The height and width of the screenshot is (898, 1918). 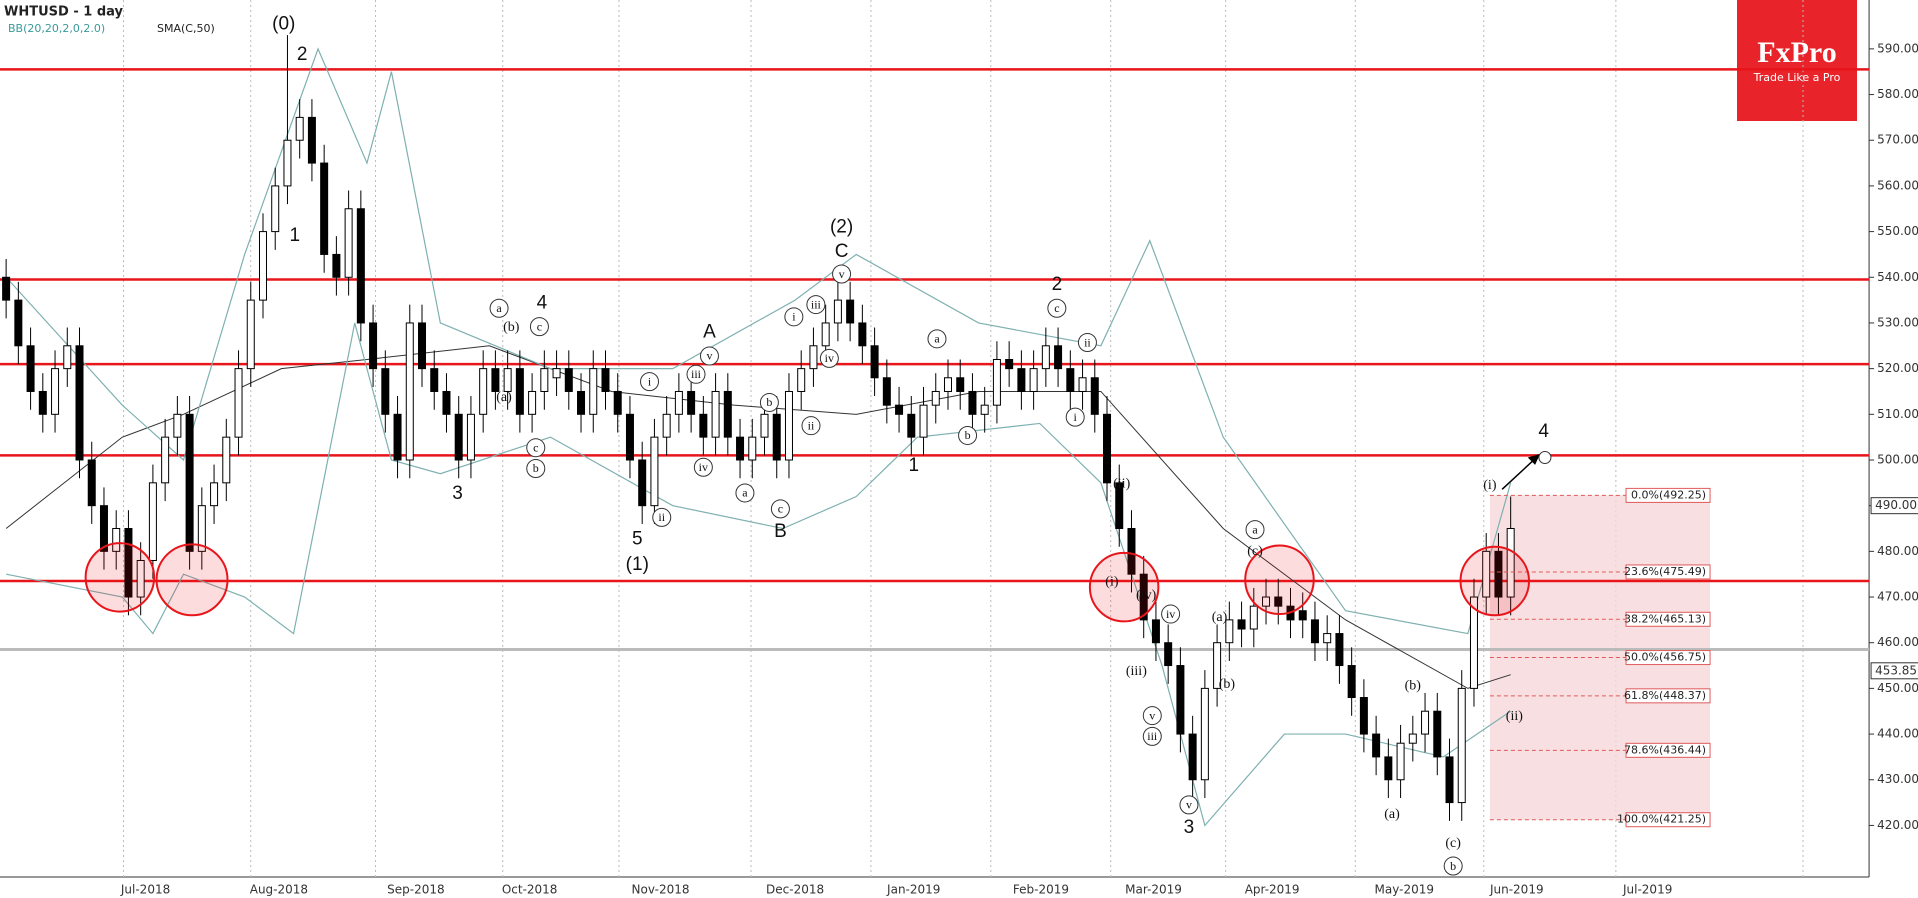 I want to click on x-tick-label: Jul-2019, so click(x=1647, y=890).